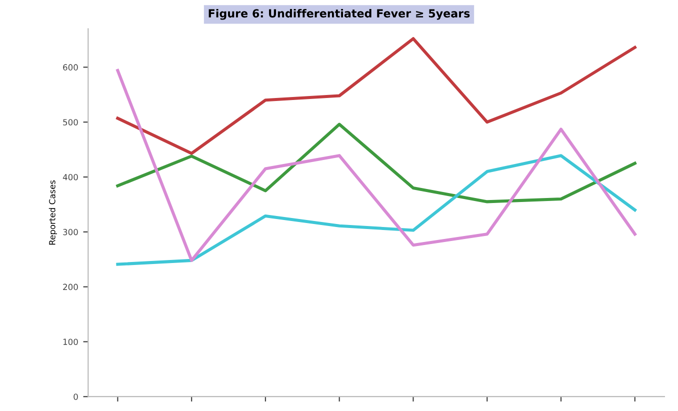 This screenshot has height=411, width=678. I want to click on y-axis-title: Reported Cases, so click(52, 212).